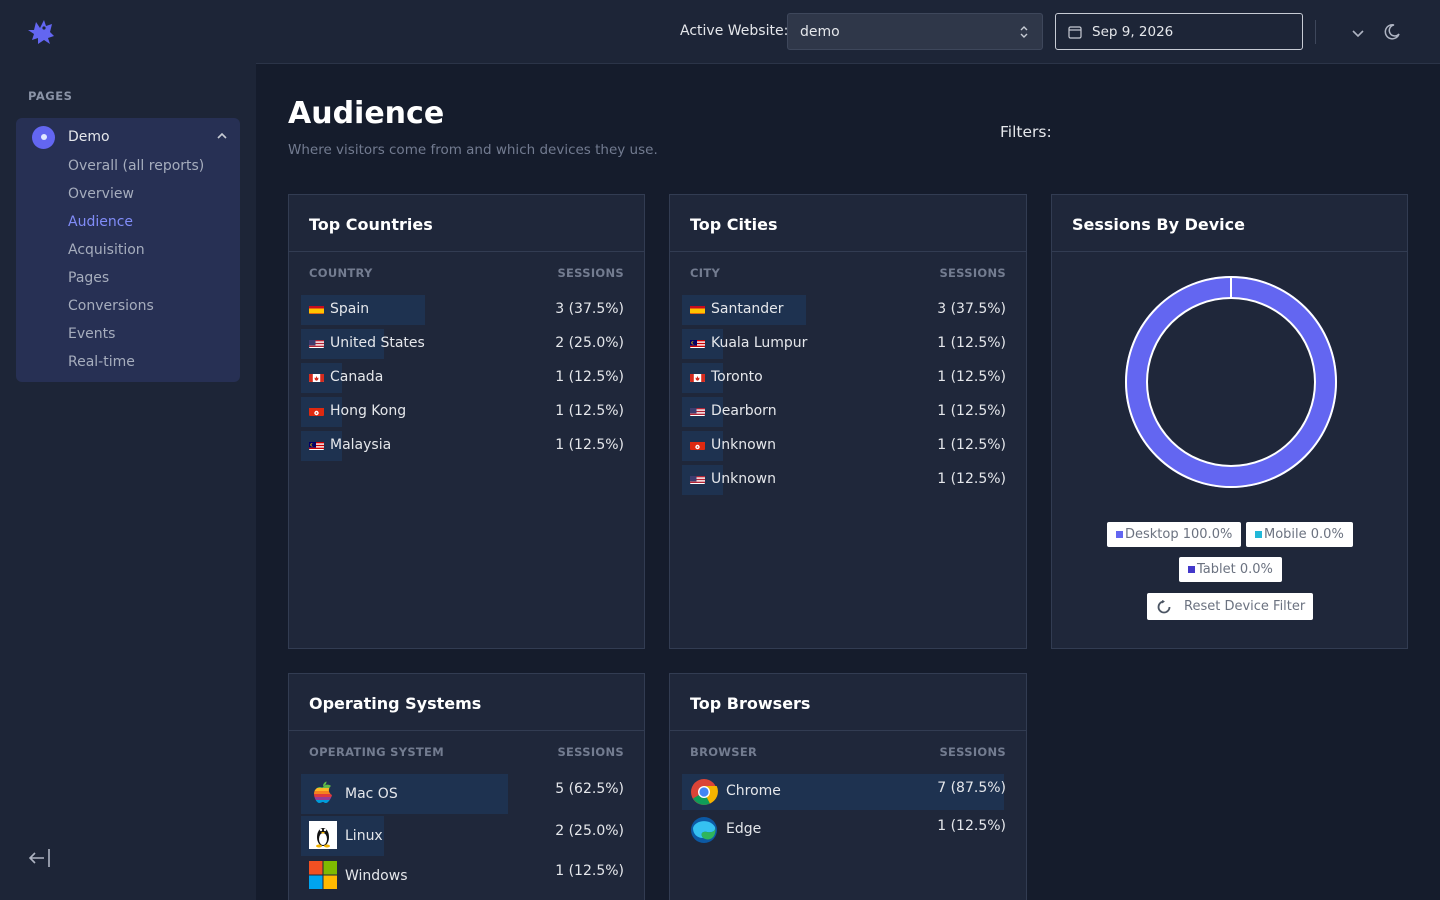 This screenshot has width=1440, height=900. Describe the element at coordinates (101, 222) in the screenshot. I see `sidebar-item-audience: Audience` at that location.